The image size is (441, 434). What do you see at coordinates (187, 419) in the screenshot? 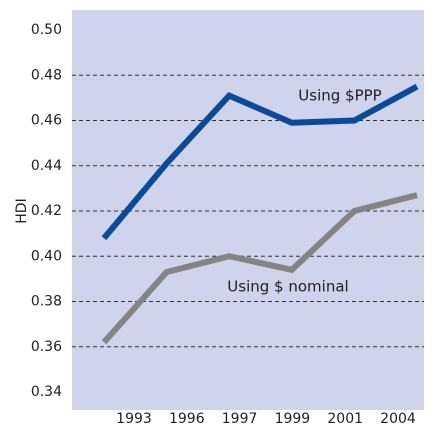
I see `x-tick-label: 1996` at bounding box center [187, 419].